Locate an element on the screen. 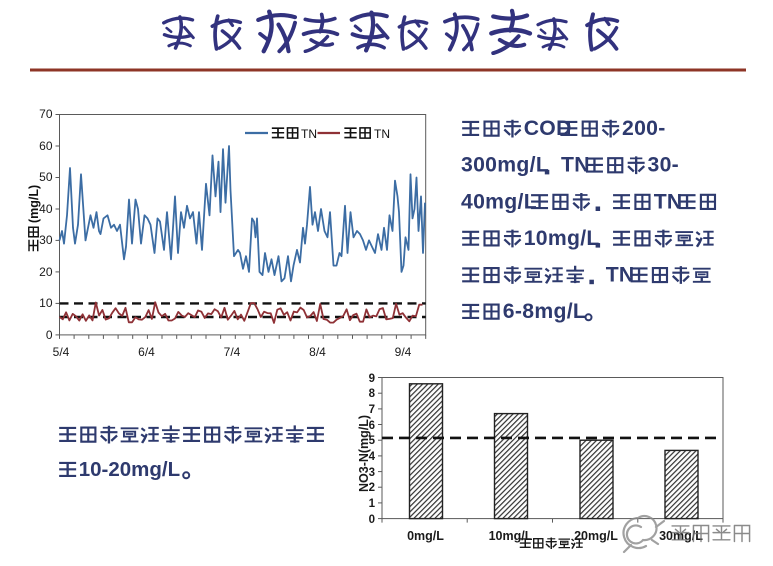 The image size is (773, 566). svg-text: 10-20mg/L is located at coordinates (129, 469).